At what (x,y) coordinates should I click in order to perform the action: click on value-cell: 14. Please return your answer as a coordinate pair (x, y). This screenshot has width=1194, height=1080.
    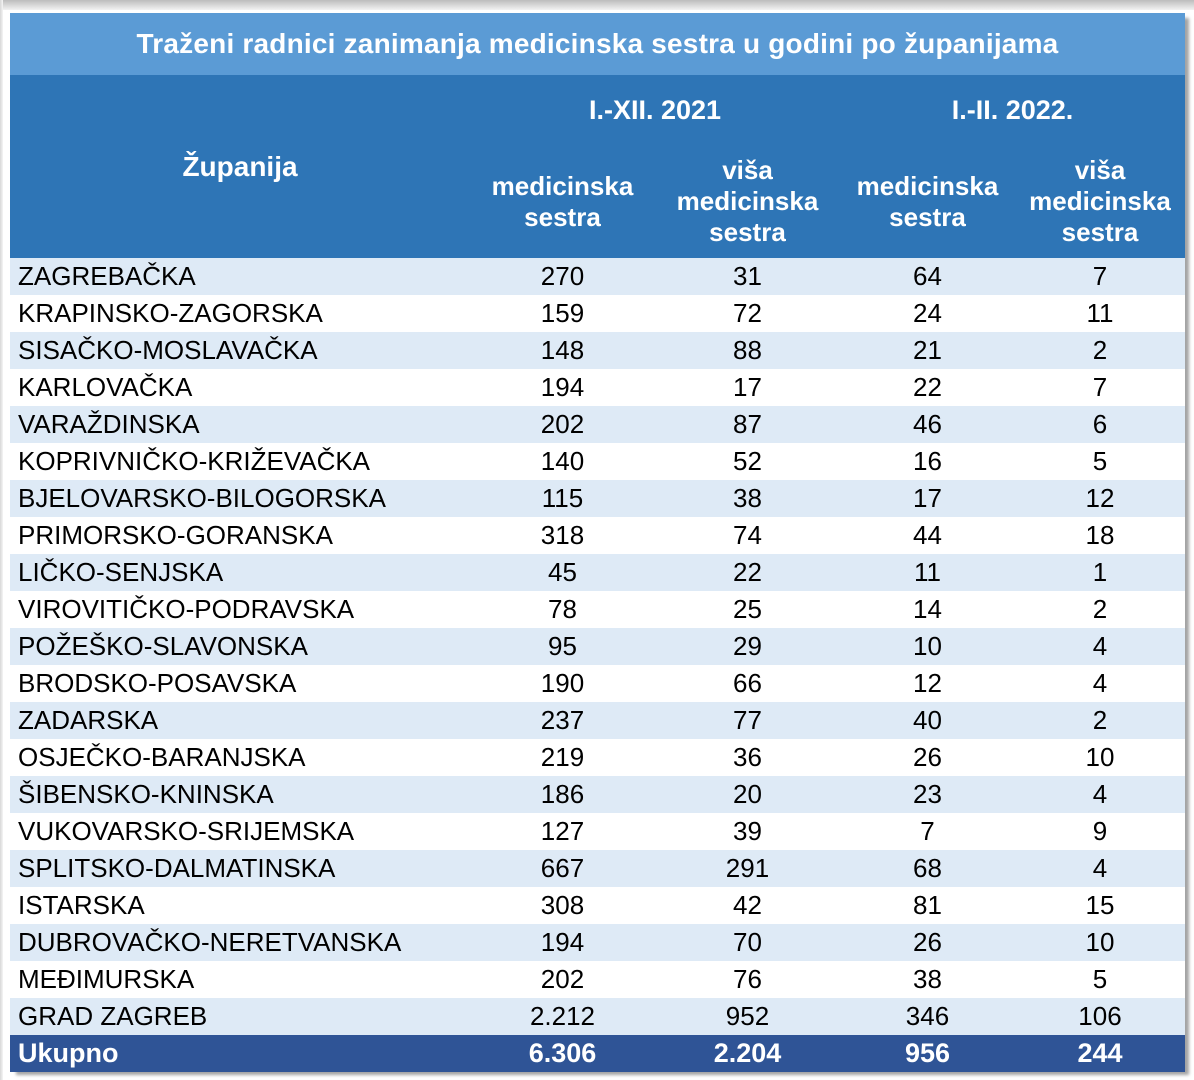
    Looking at the image, I should click on (927, 609).